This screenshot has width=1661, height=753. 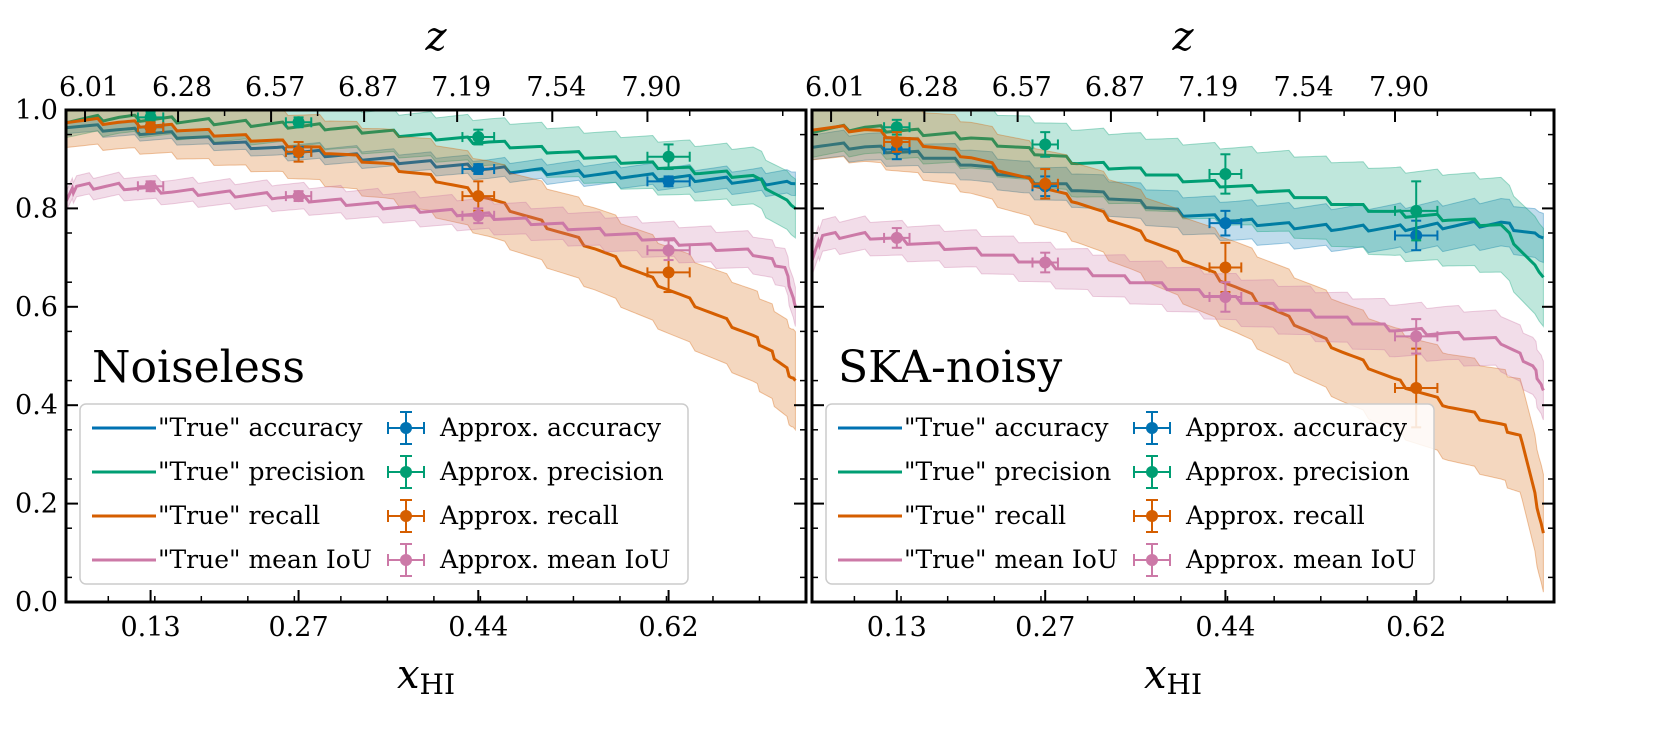 I want to click on legend-label: "True" mean IoU, so click(x=1011, y=559).